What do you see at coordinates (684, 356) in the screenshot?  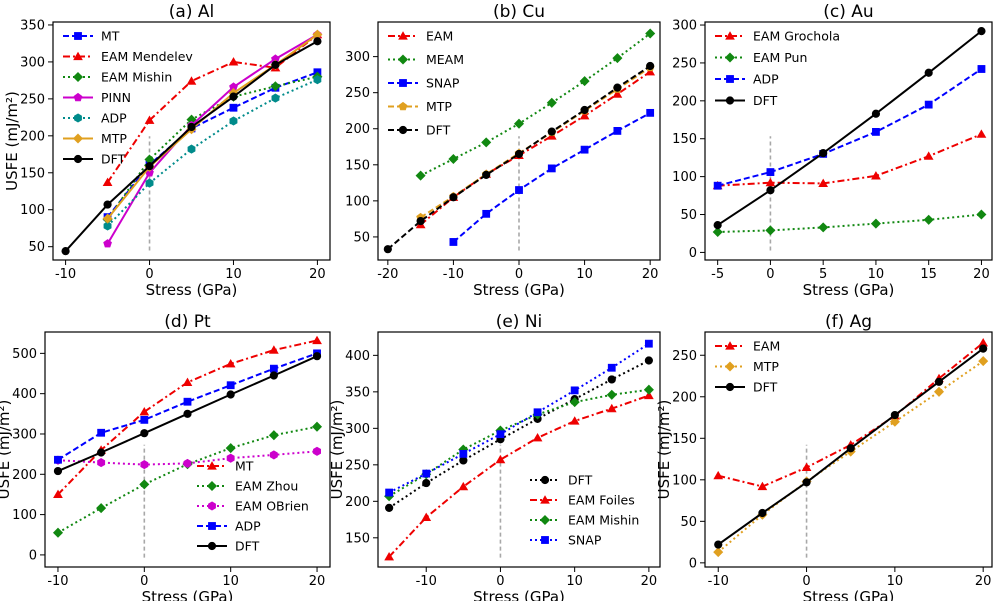 I see `y-tick-label: 250` at bounding box center [684, 356].